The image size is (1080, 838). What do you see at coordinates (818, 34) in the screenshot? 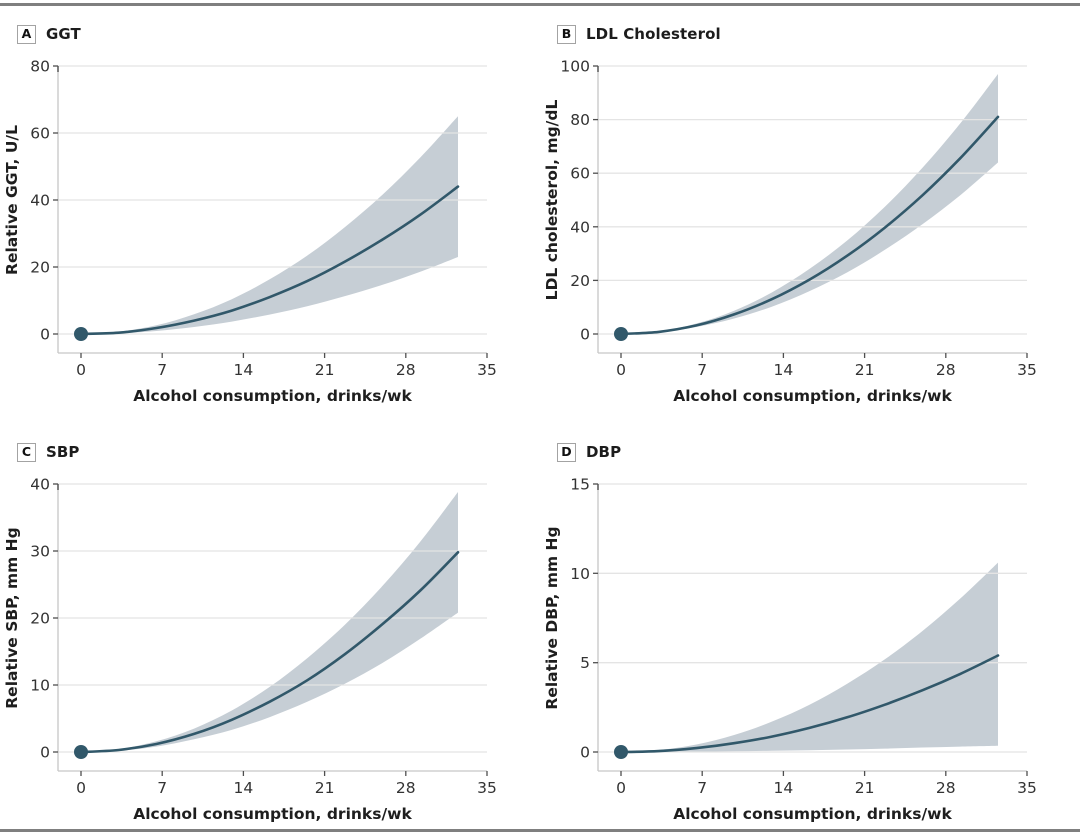
I see `panel-header: B LDL Cholesterol` at bounding box center [818, 34].